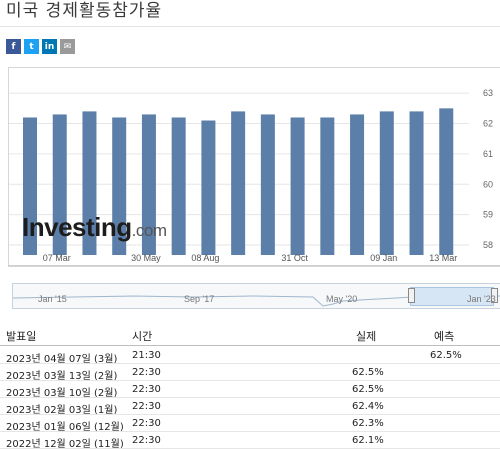  Describe the element at coordinates (250, 424) in the screenshot. I see `table-row: 2023년 01월 06일 (12월) 22:30 62.3%` at that location.